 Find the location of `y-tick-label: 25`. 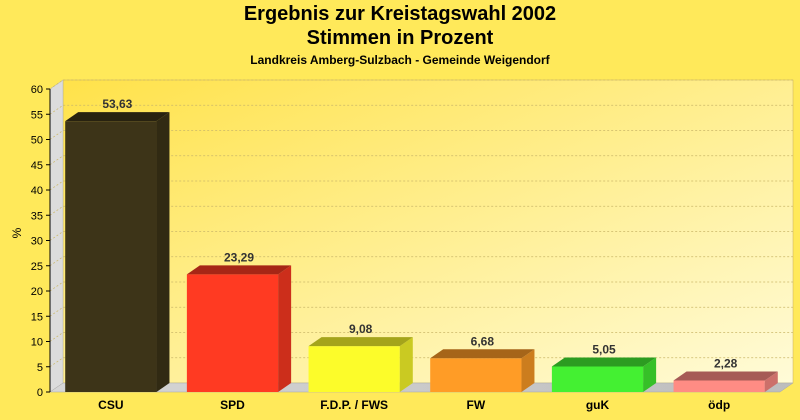

y-tick-label: 25 is located at coordinates (37, 267).